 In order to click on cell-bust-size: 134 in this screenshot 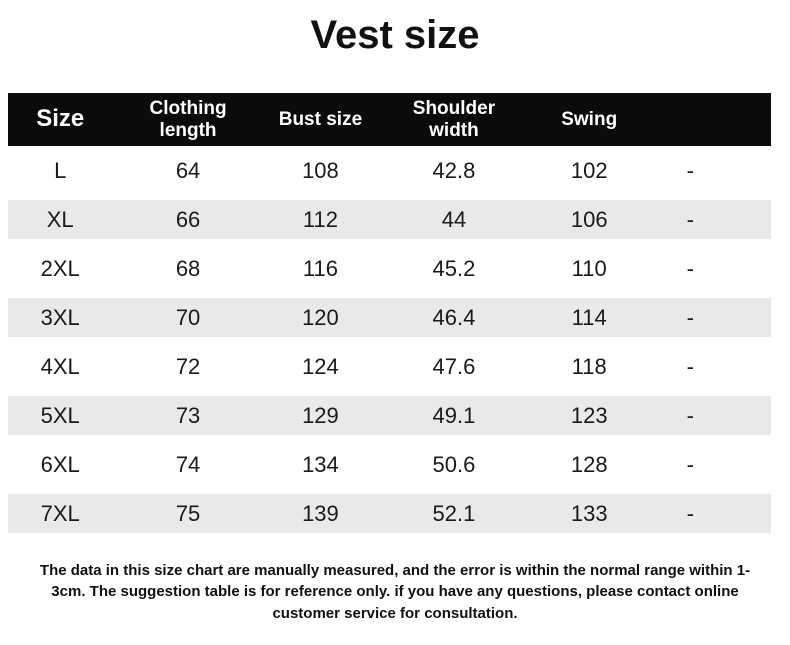, I will do `click(320, 464)`.